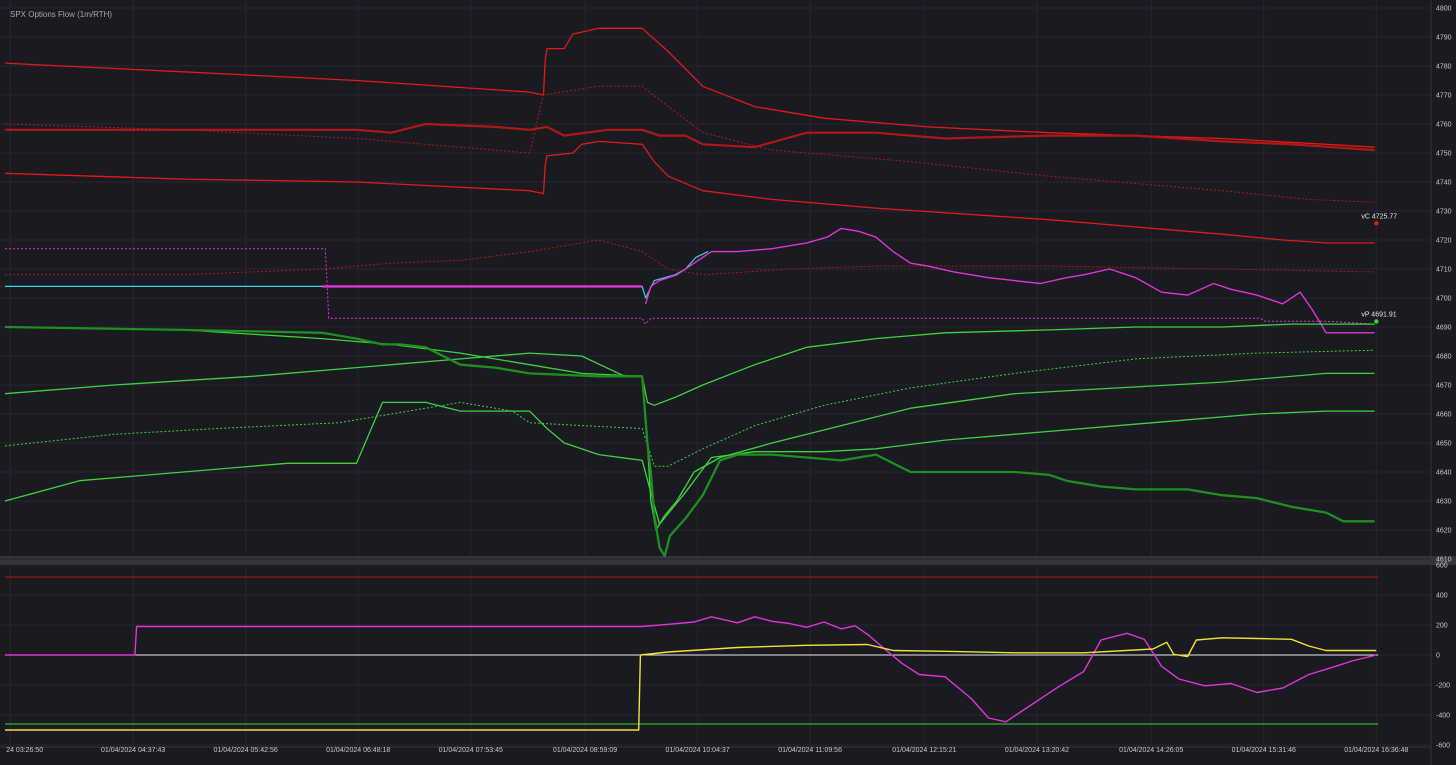 This screenshot has height=765, width=1456. I want to click on price-tick-label: 4650, so click(1444, 444).